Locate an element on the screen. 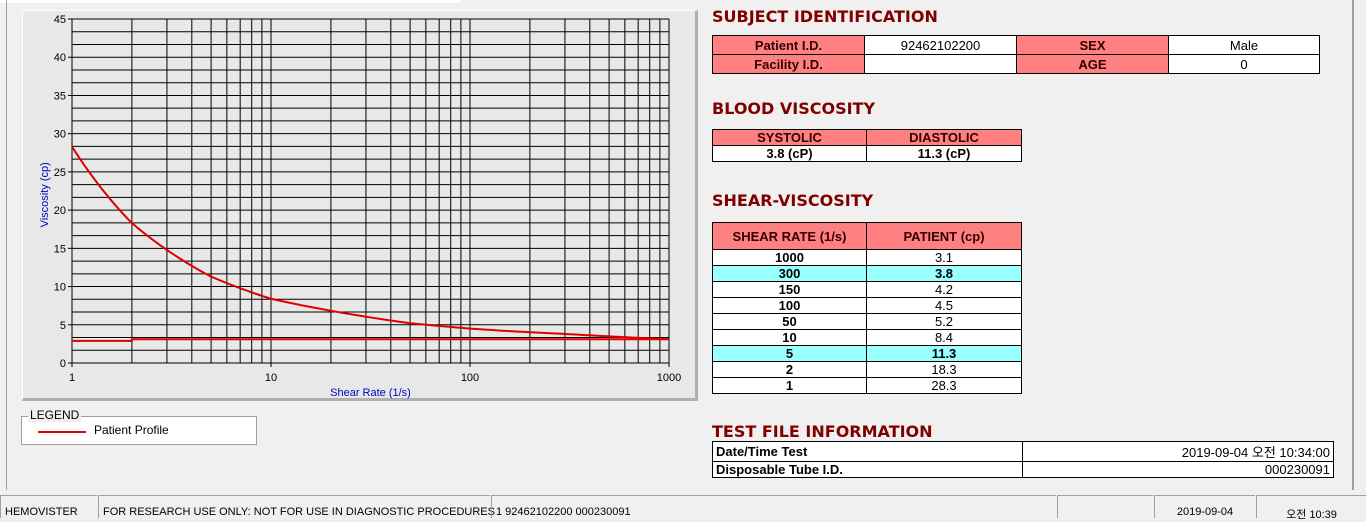  status-record: 1 92462102200 000230091 is located at coordinates (773, 506).